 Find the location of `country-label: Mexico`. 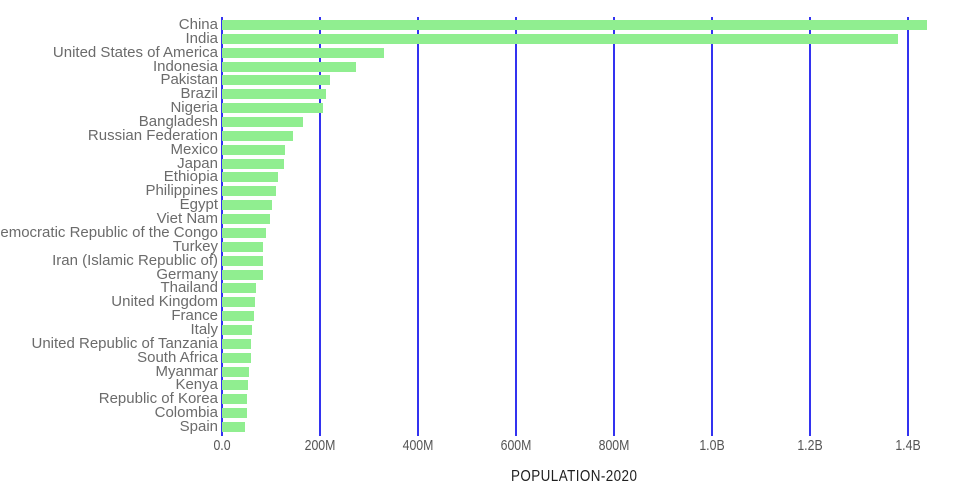

country-label: Mexico is located at coordinates (194, 149).